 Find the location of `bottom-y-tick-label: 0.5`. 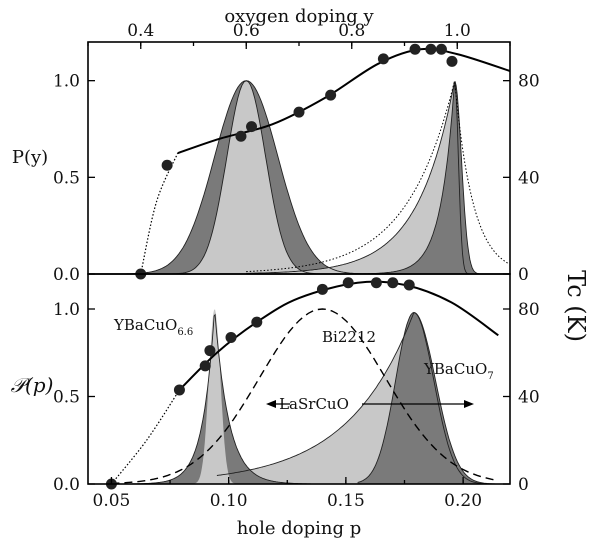

bottom-y-tick-label: 0.5 is located at coordinates (66, 398).